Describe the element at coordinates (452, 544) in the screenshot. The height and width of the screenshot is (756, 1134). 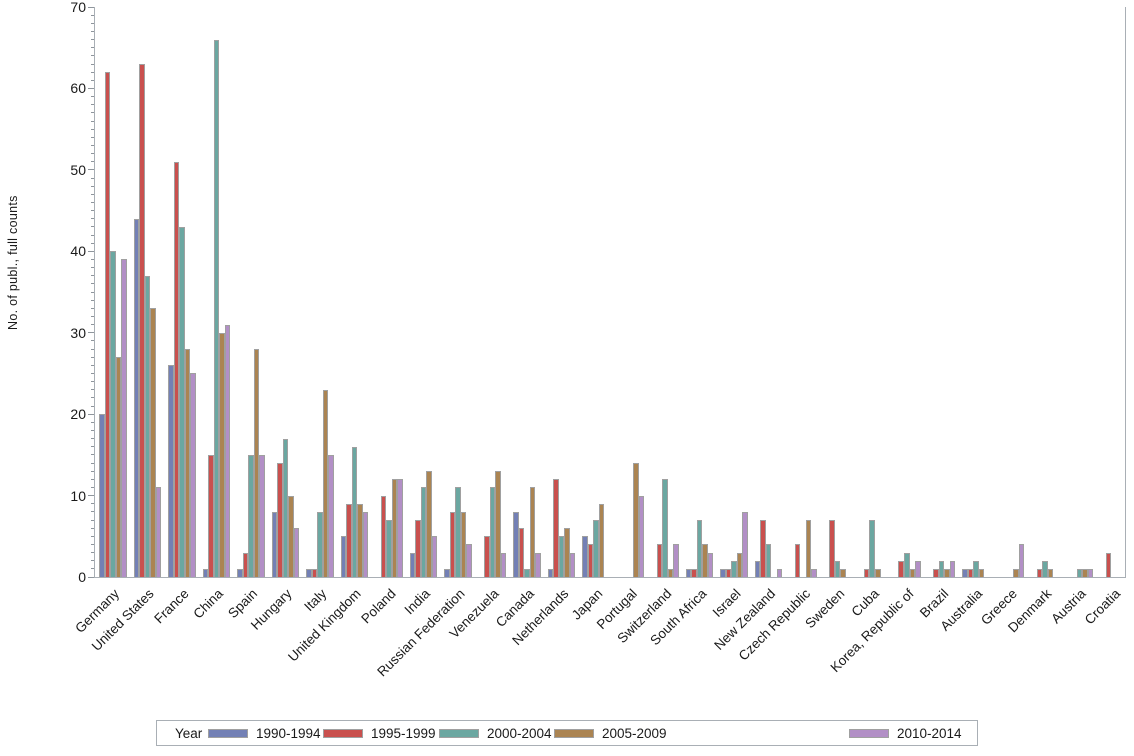
I see `bar-russian-federation-1995-1999` at that location.